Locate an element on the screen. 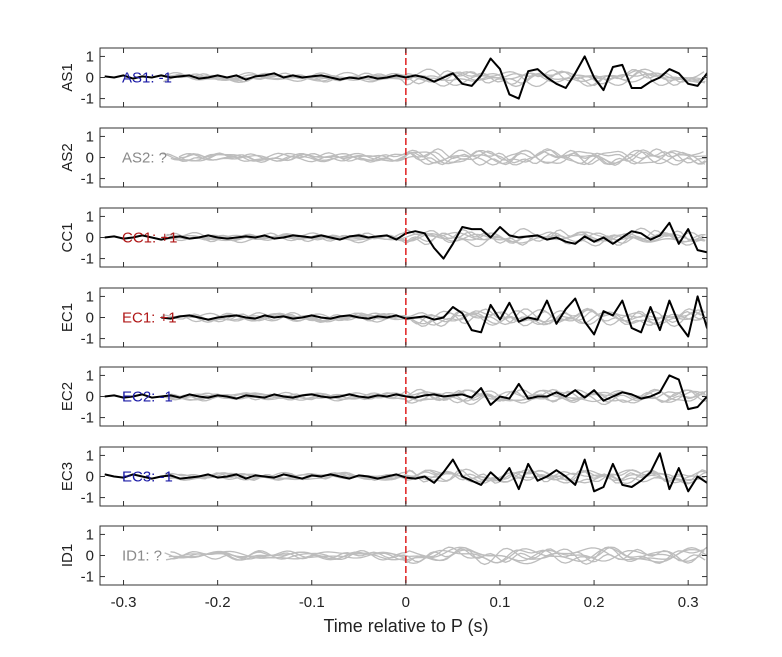 This screenshot has width=782, height=657. trace-ec3 is located at coordinates (405, 472).